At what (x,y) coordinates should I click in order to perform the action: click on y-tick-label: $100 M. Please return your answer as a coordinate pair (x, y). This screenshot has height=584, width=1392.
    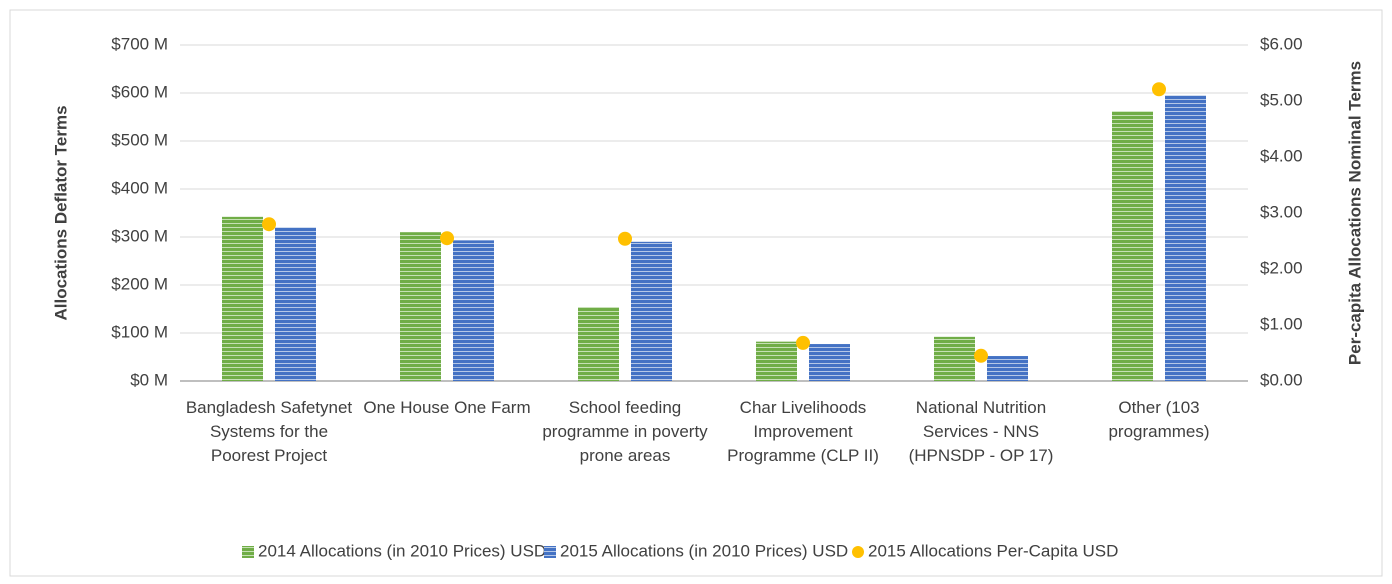
    Looking at the image, I should click on (139, 331).